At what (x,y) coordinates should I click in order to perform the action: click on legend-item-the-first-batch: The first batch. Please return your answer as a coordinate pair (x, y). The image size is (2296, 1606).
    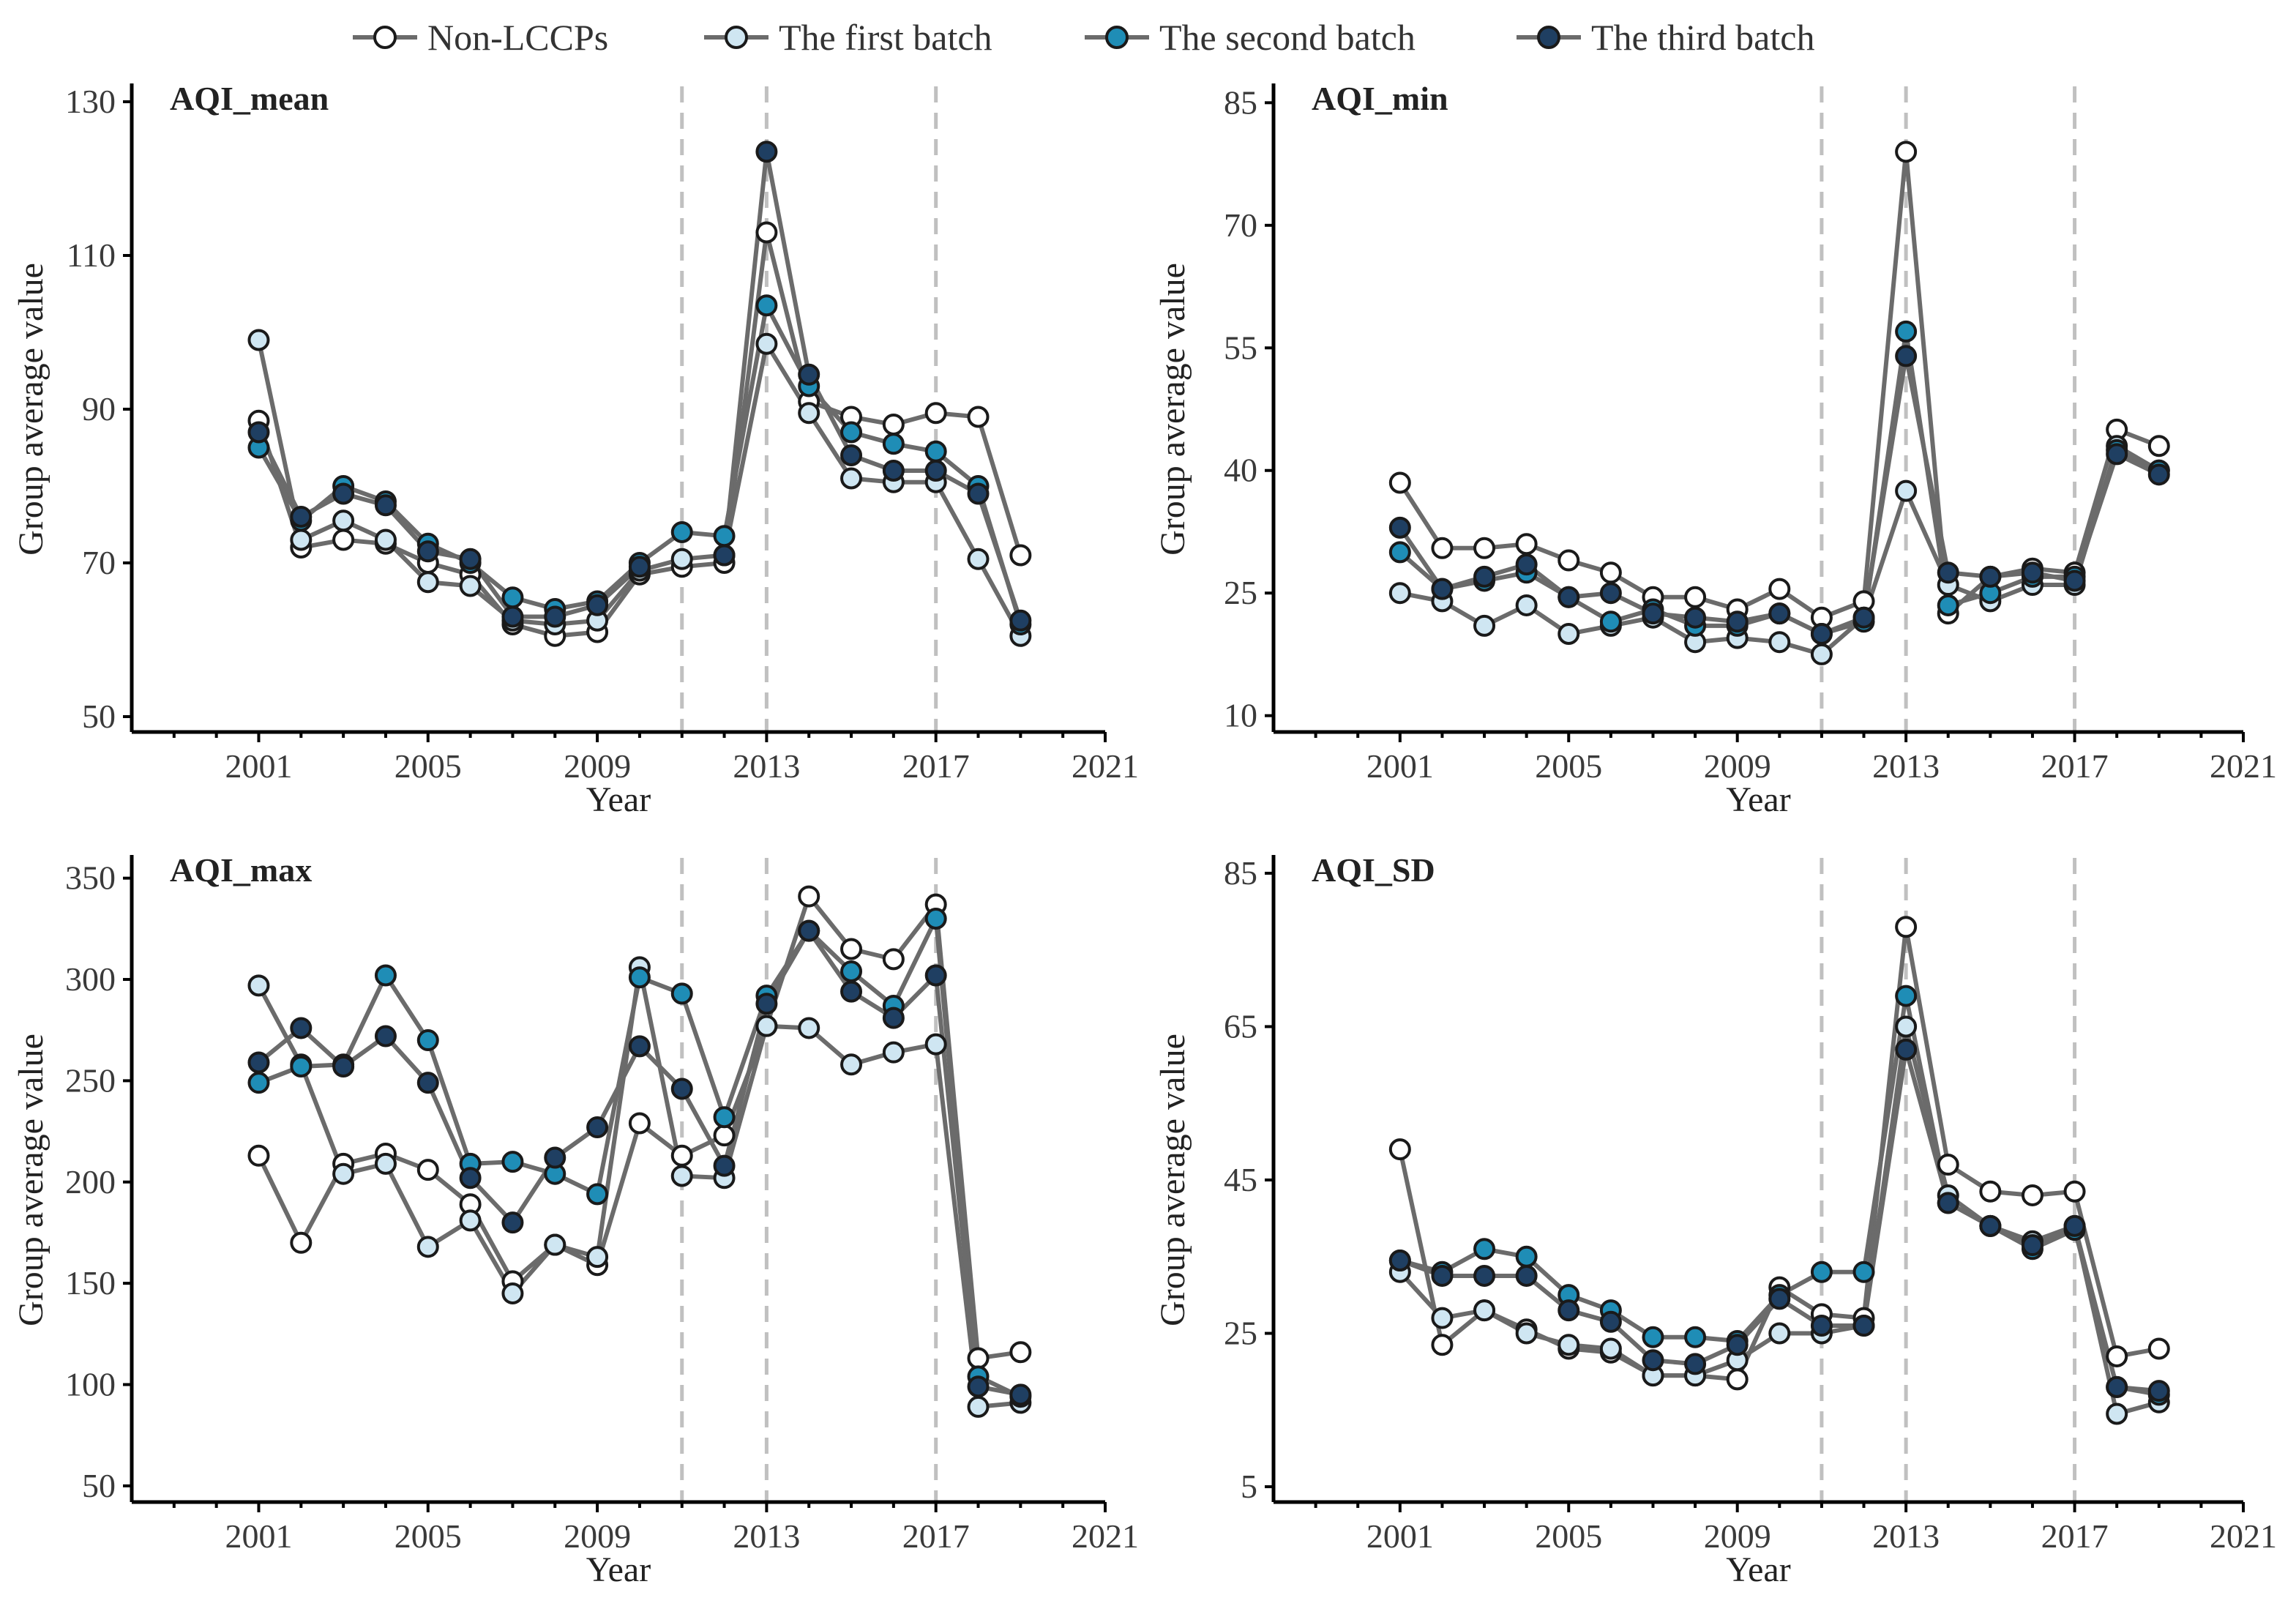
    Looking at the image, I should click on (847, 37).